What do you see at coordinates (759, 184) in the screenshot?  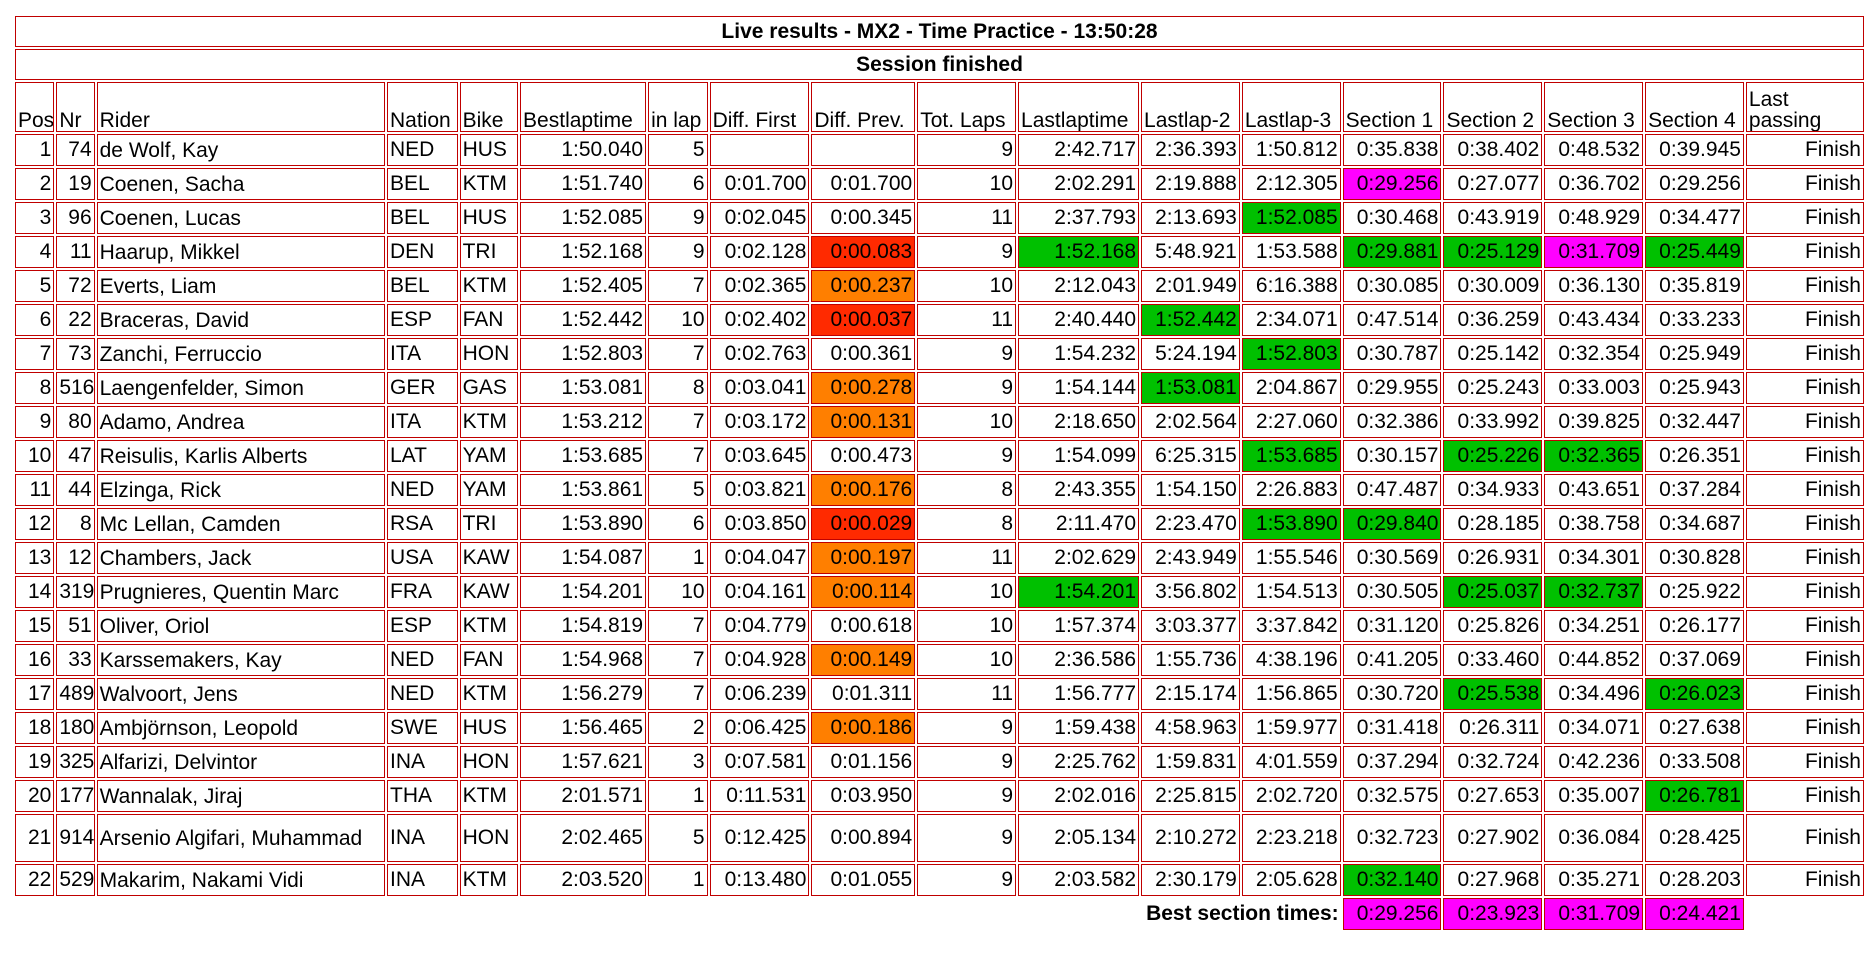 I see `cell-diff-first: 0:01.700` at bounding box center [759, 184].